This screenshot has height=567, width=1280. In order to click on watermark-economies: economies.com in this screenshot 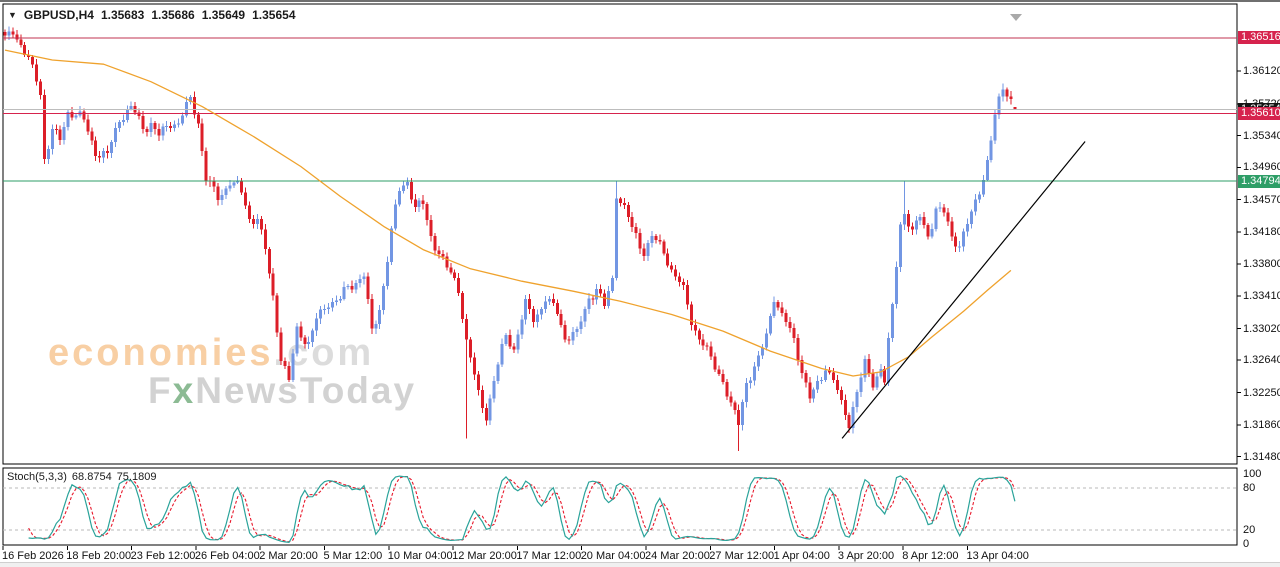, I will do `click(211, 353)`.